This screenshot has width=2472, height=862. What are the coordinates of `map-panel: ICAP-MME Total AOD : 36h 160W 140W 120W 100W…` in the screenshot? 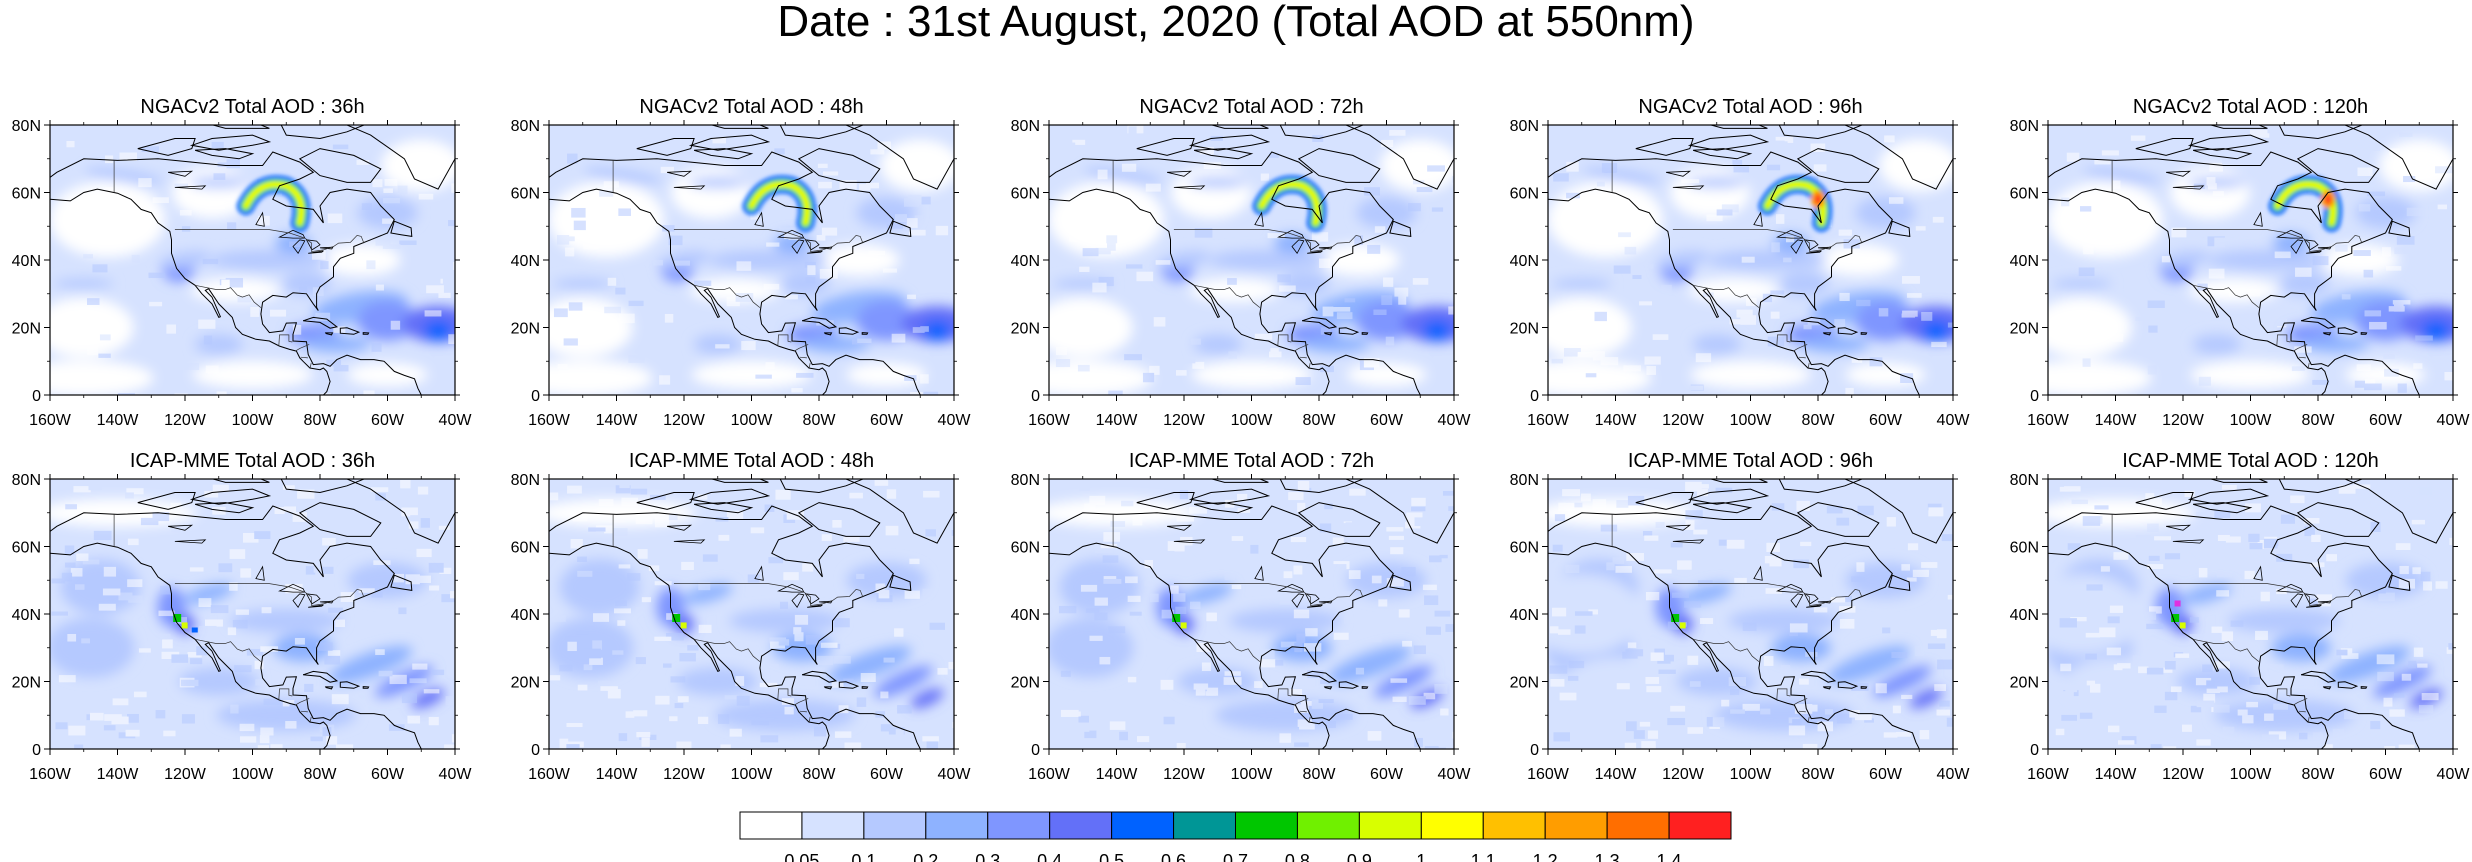 It's located at (242, 616).